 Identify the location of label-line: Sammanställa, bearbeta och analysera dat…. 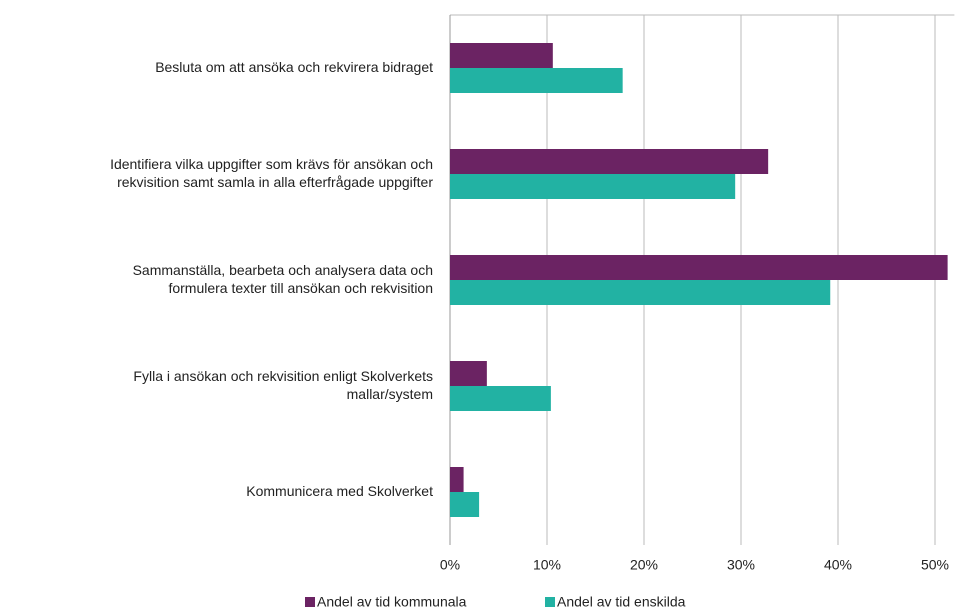
(283, 270).